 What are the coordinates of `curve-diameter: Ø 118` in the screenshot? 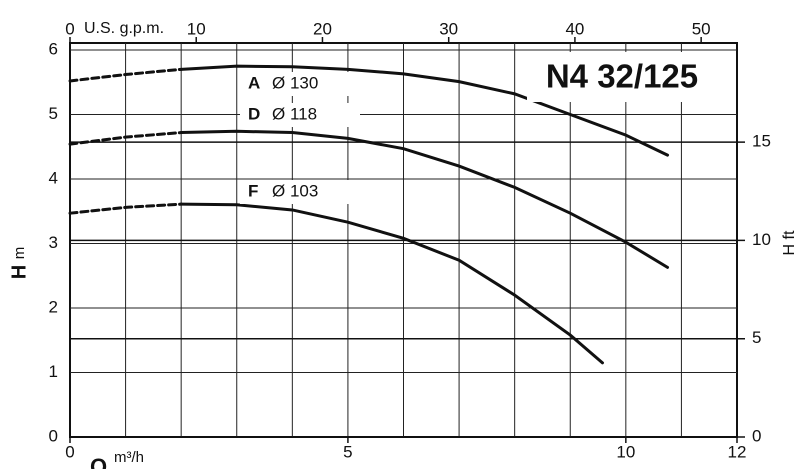 It's located at (294, 113).